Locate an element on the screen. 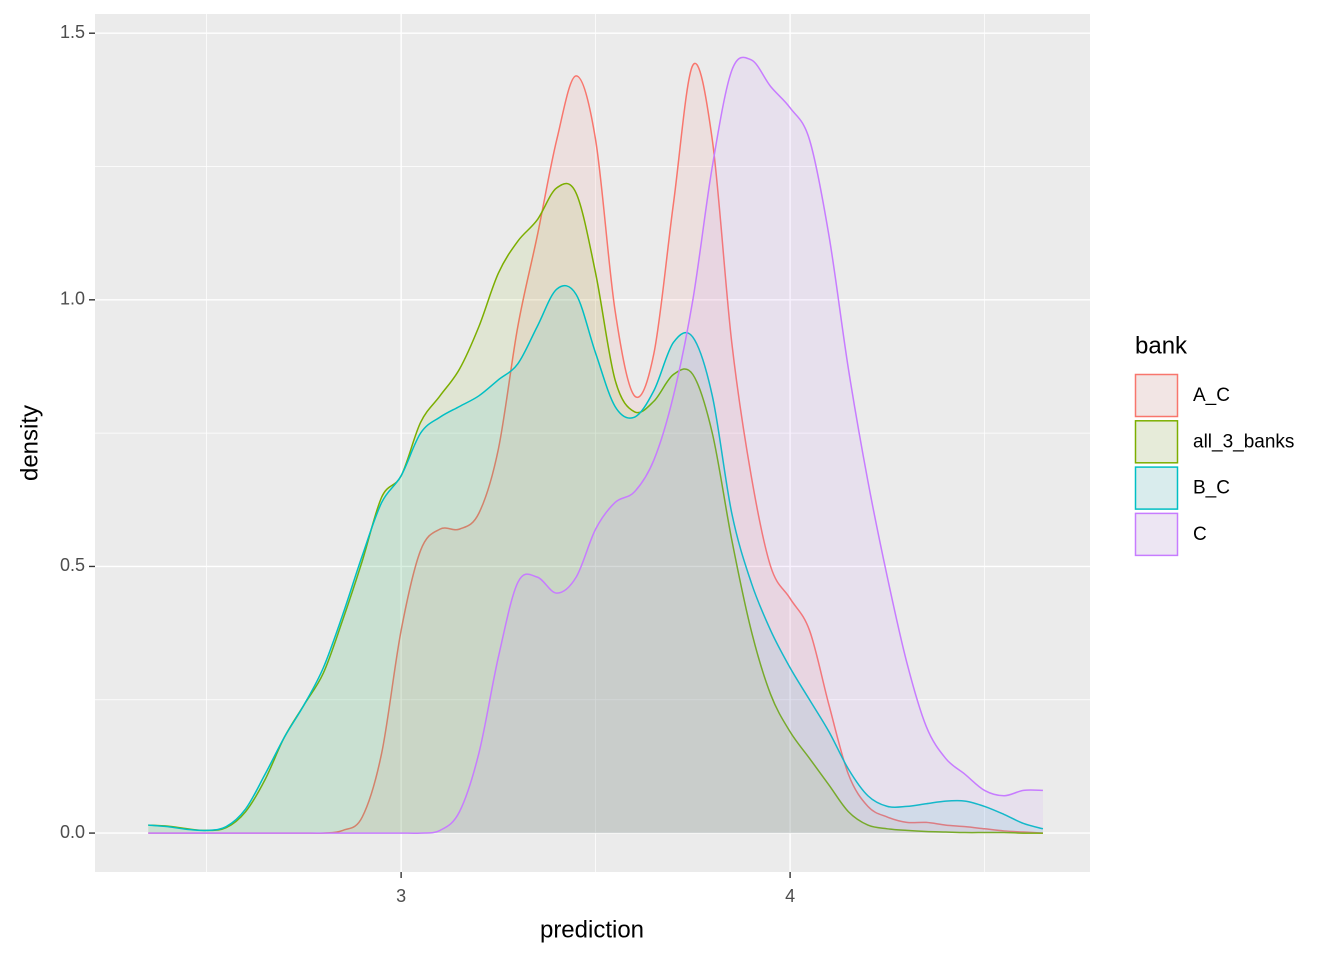  x-axis-title: prediction is located at coordinates (592, 929).